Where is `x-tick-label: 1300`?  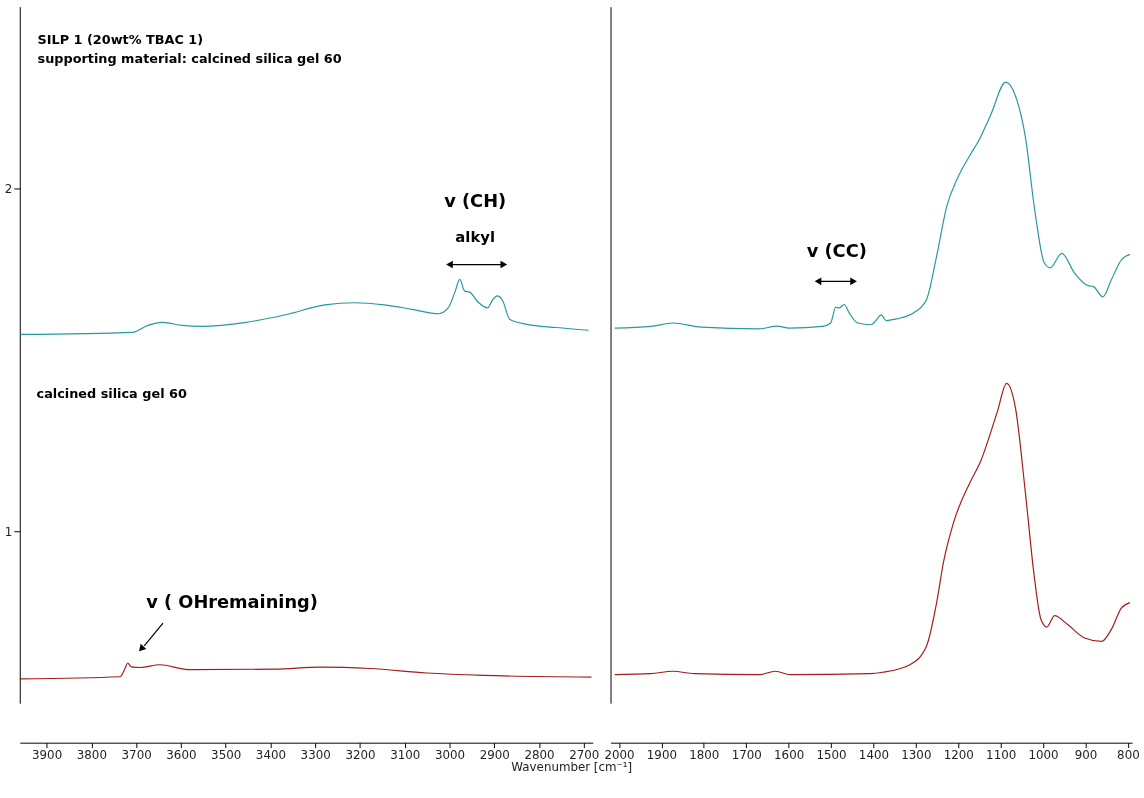
x-tick-label: 1300 is located at coordinates (916, 754).